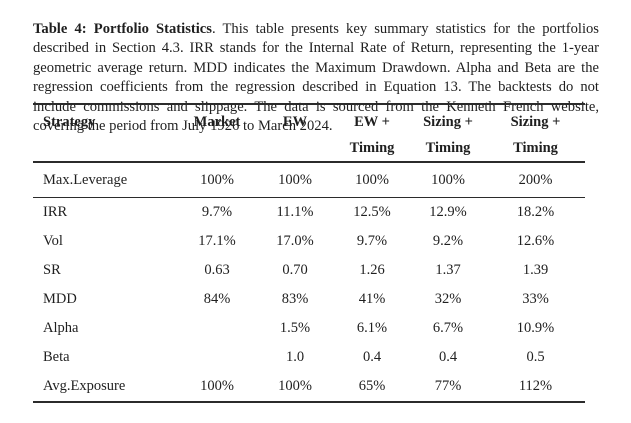 This screenshot has height=423, width=631. Describe the element at coordinates (448, 133) in the screenshot. I see `col-header-sizing-timing-1: Sizing + Timing` at that location.